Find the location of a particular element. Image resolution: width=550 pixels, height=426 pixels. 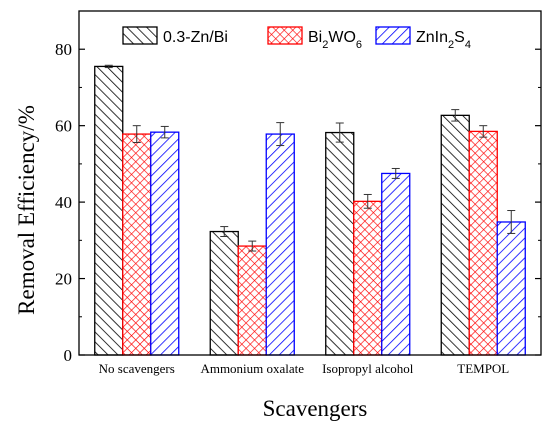

legend-item-1: Bi2WO6 is located at coordinates (314, 38).